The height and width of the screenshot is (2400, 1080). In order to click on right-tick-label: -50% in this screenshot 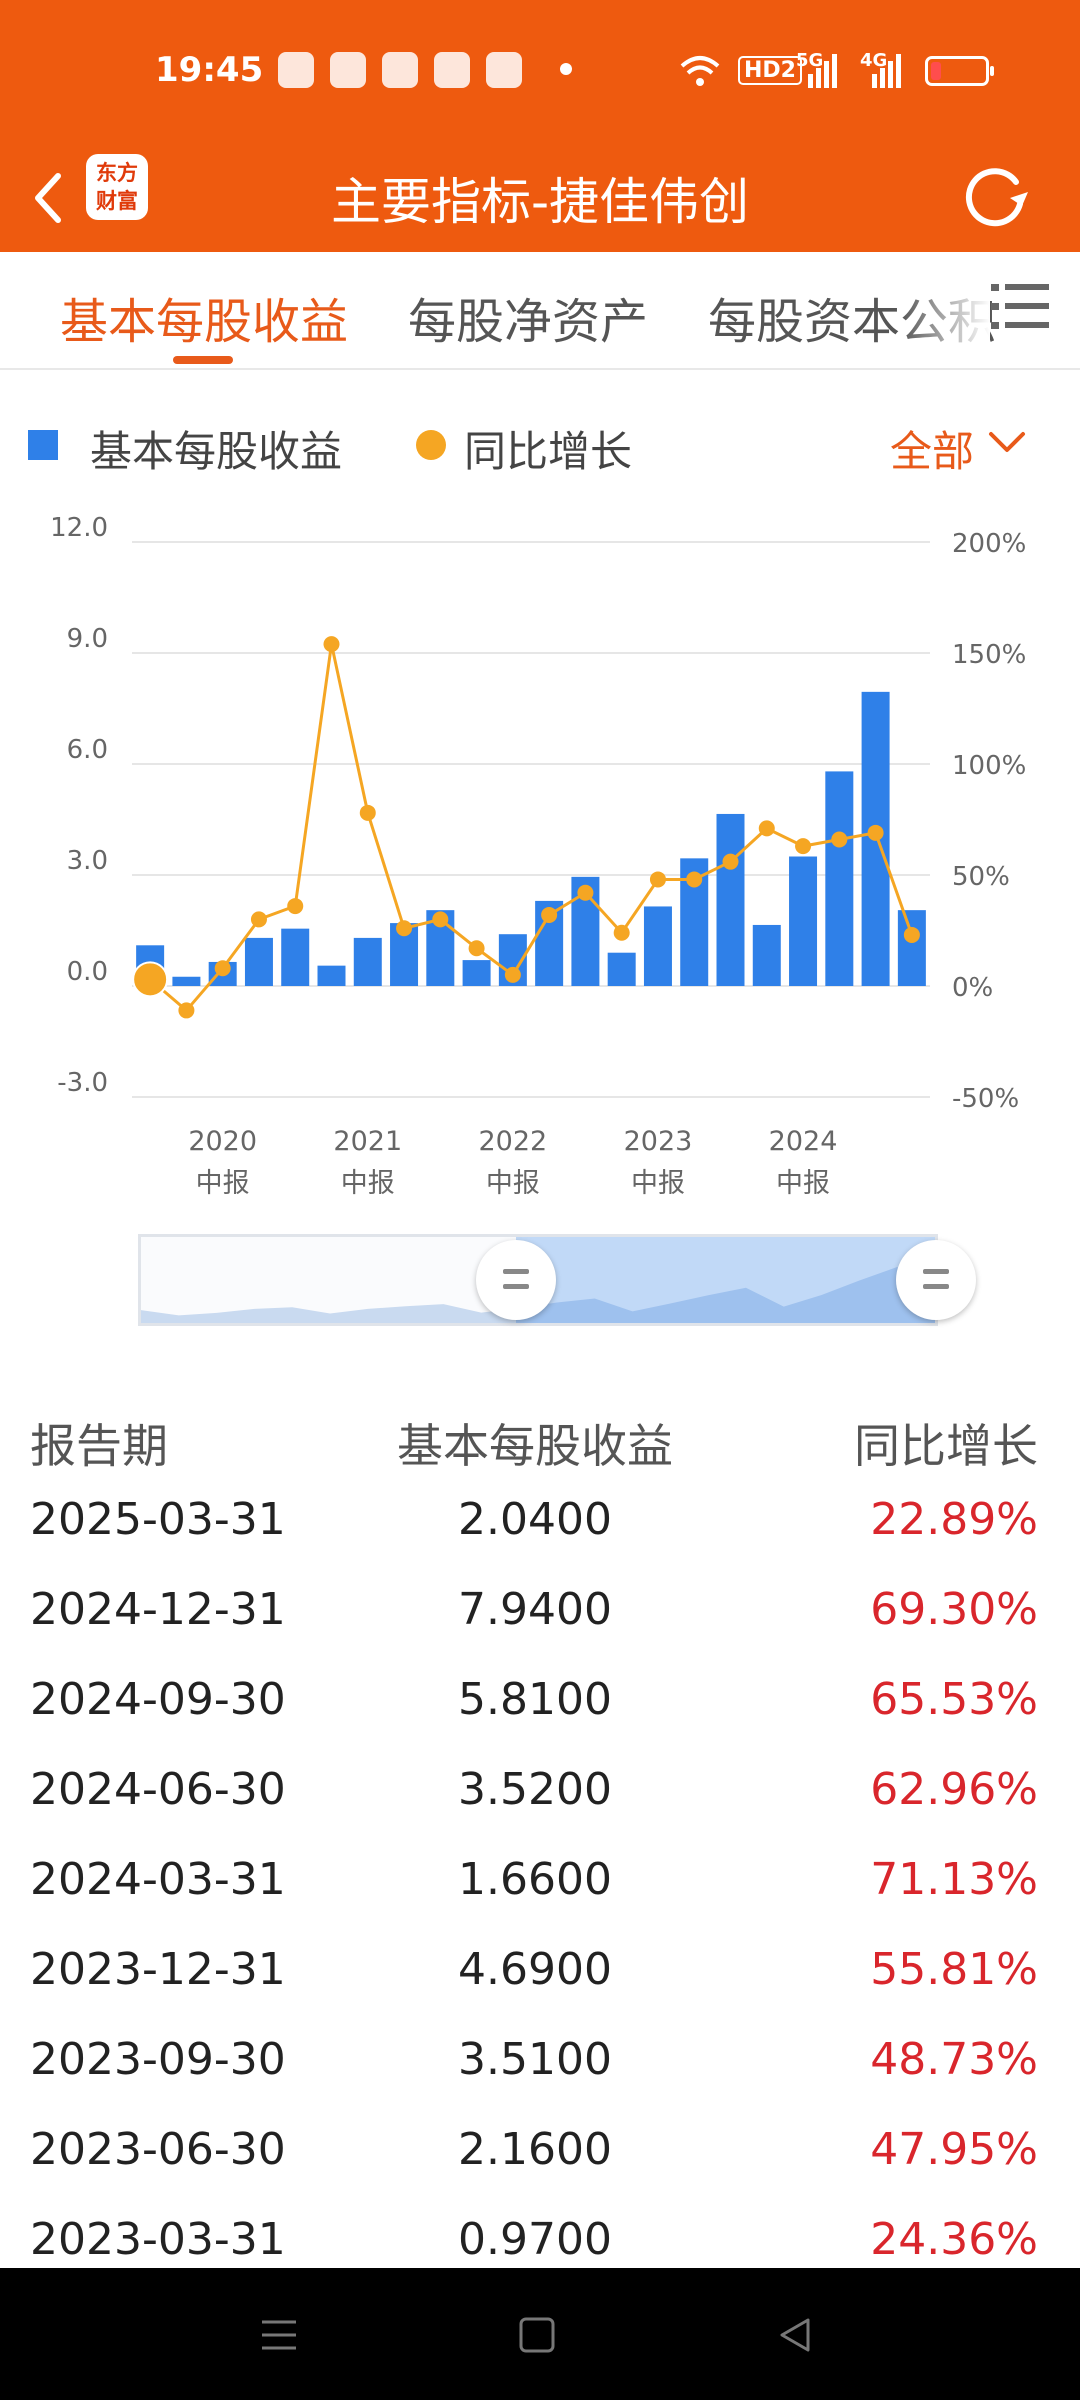, I will do `click(985, 1099)`.